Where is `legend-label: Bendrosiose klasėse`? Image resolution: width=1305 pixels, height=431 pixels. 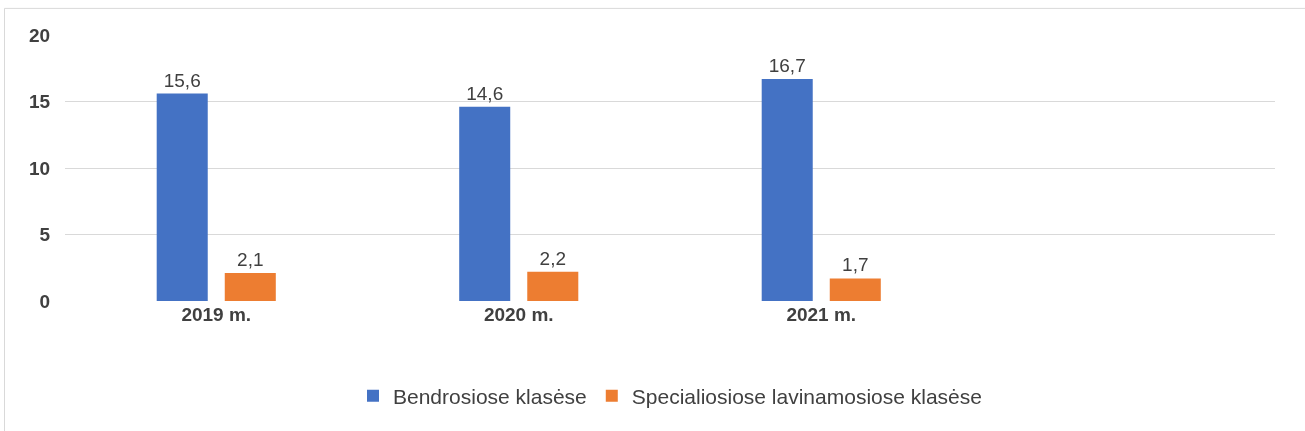
legend-label: Bendrosiose klasėse is located at coordinates (490, 396).